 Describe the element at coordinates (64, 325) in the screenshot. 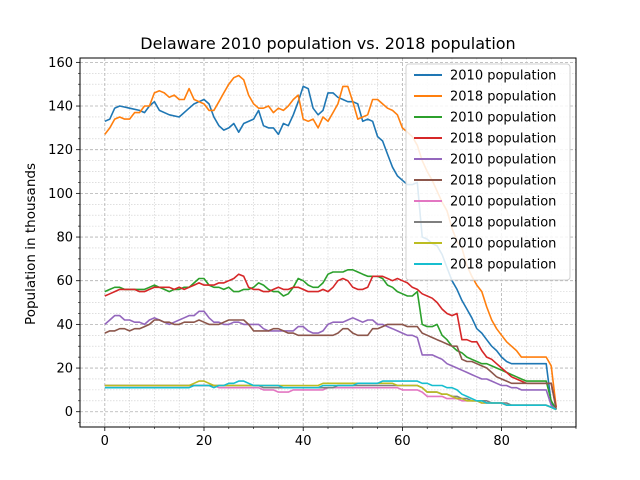

I see `y-tick-label: 40` at that location.